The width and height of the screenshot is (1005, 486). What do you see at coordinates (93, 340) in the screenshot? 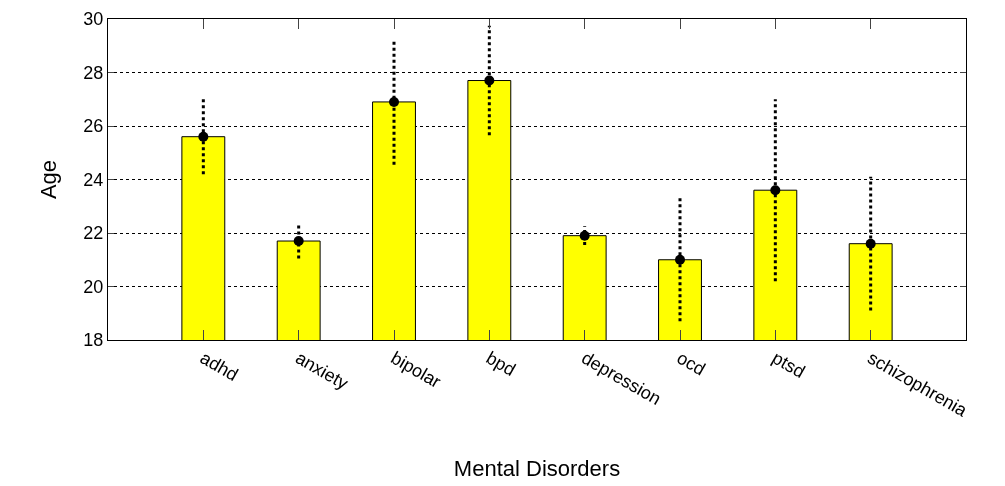
I see `y-tick-label: 18` at bounding box center [93, 340].